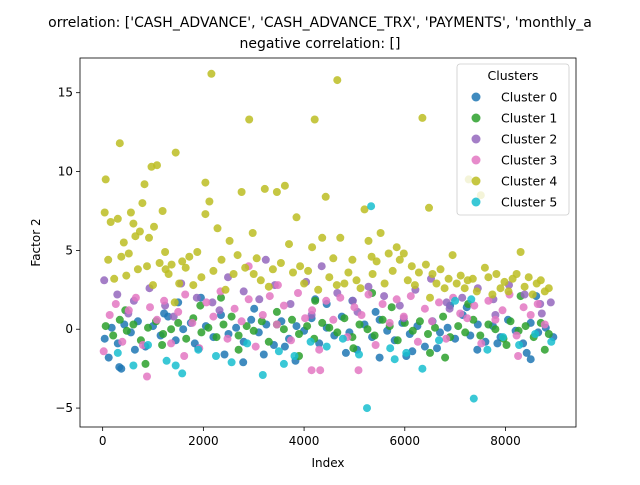 The width and height of the screenshot is (640, 485). Describe the element at coordinates (65, 172) in the screenshot. I see `y-tick-label: 10` at that location.